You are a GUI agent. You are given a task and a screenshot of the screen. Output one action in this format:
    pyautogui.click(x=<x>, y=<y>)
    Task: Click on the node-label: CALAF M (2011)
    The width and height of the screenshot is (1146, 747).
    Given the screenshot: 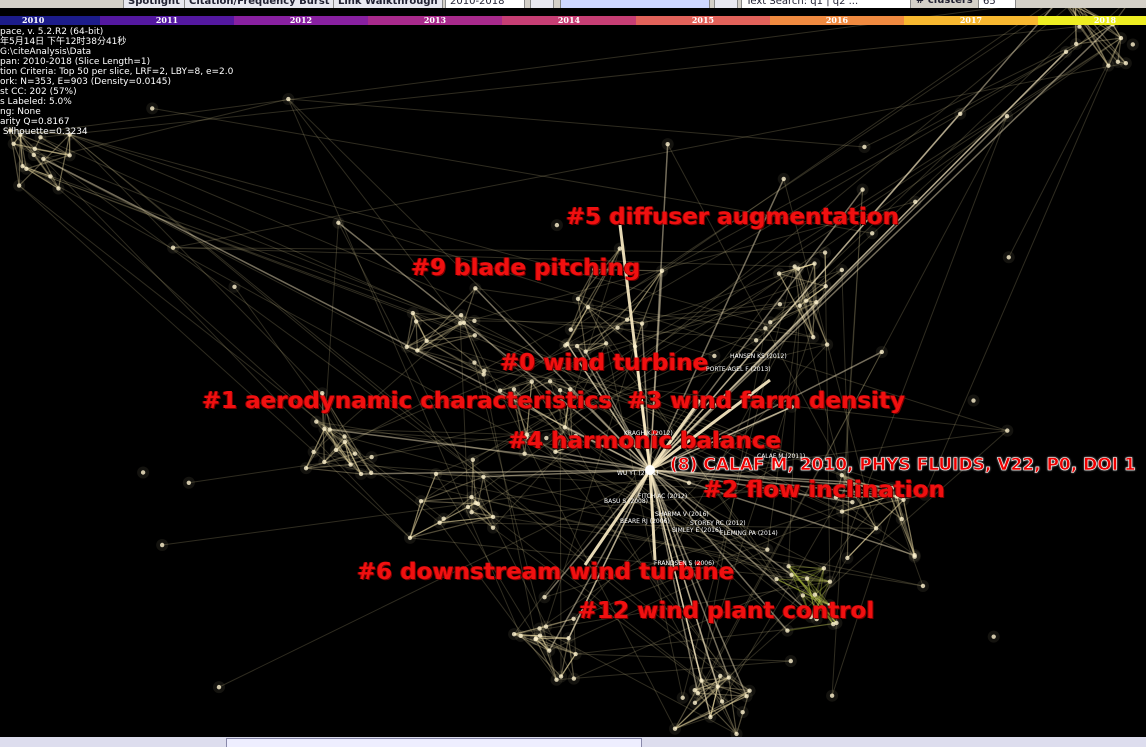 What is the action you would take?
    pyautogui.click(x=781, y=456)
    